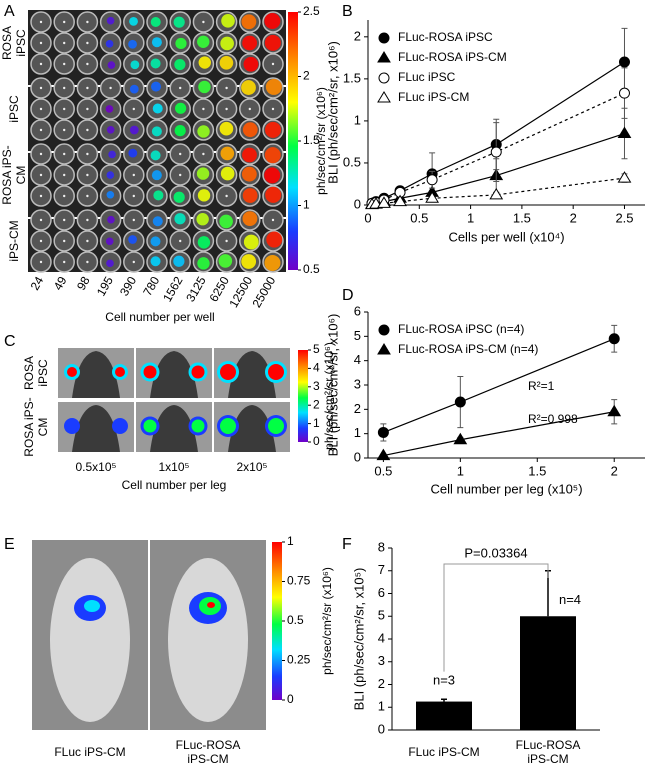 This screenshot has height=770, width=670. What do you see at coordinates (174, 467) in the screenshot?
I see `column-label: 1x10⁵` at bounding box center [174, 467].